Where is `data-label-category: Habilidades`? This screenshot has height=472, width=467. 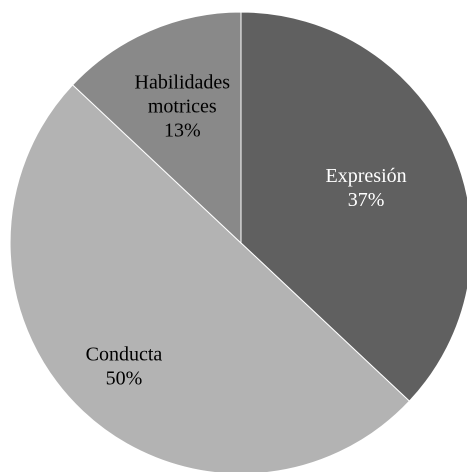
data-label-category: Habilidades is located at coordinates (183, 82).